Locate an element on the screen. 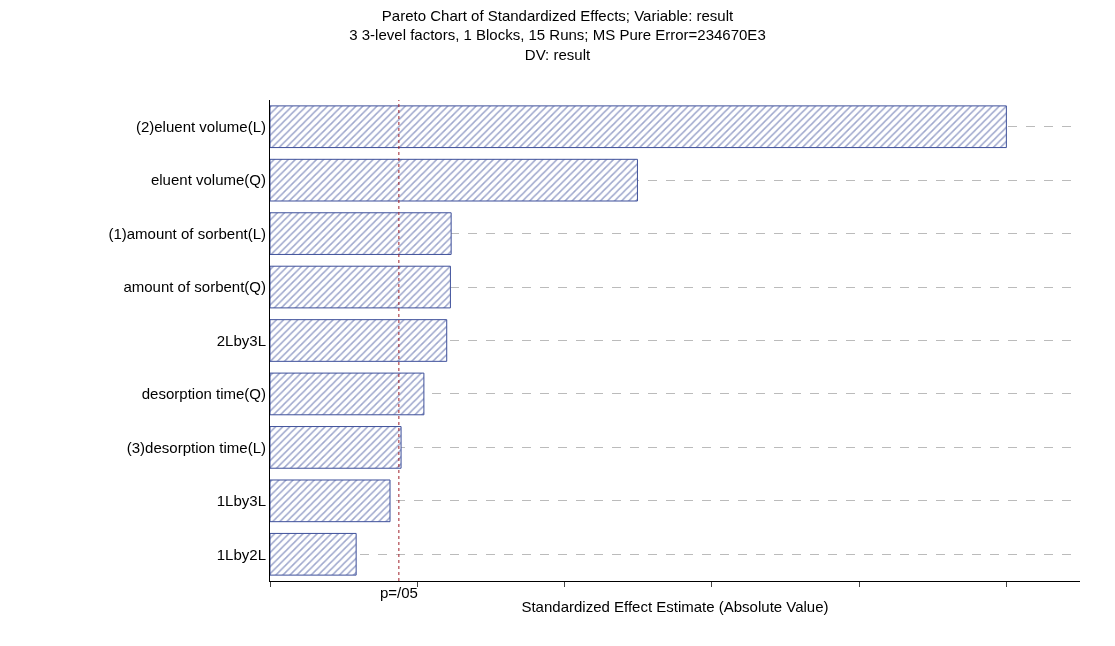 This screenshot has height=646, width=1115. y-tick-label: (2)eluent volume(L) is located at coordinates (200, 126).